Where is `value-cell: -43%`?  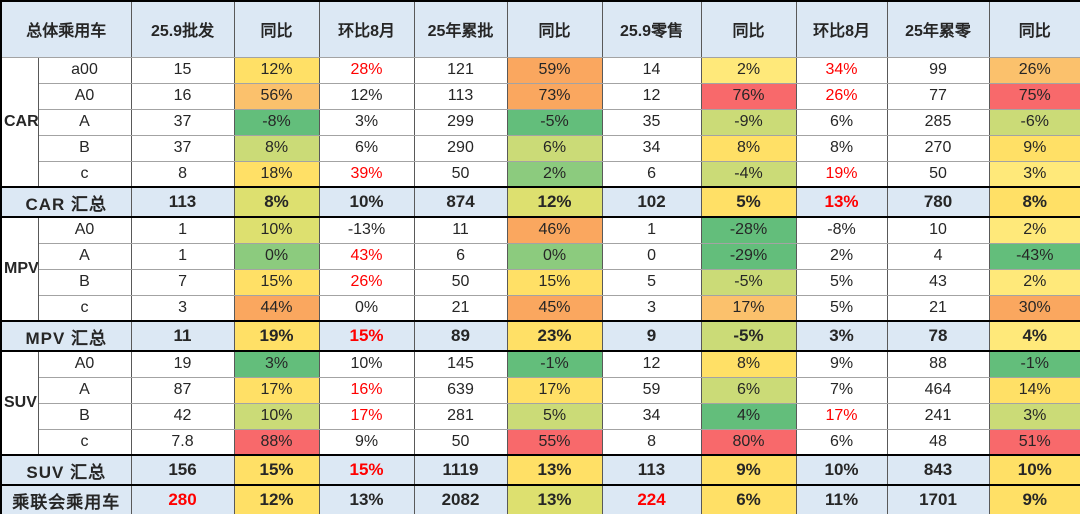
value-cell: -43% is located at coordinates (1034, 256).